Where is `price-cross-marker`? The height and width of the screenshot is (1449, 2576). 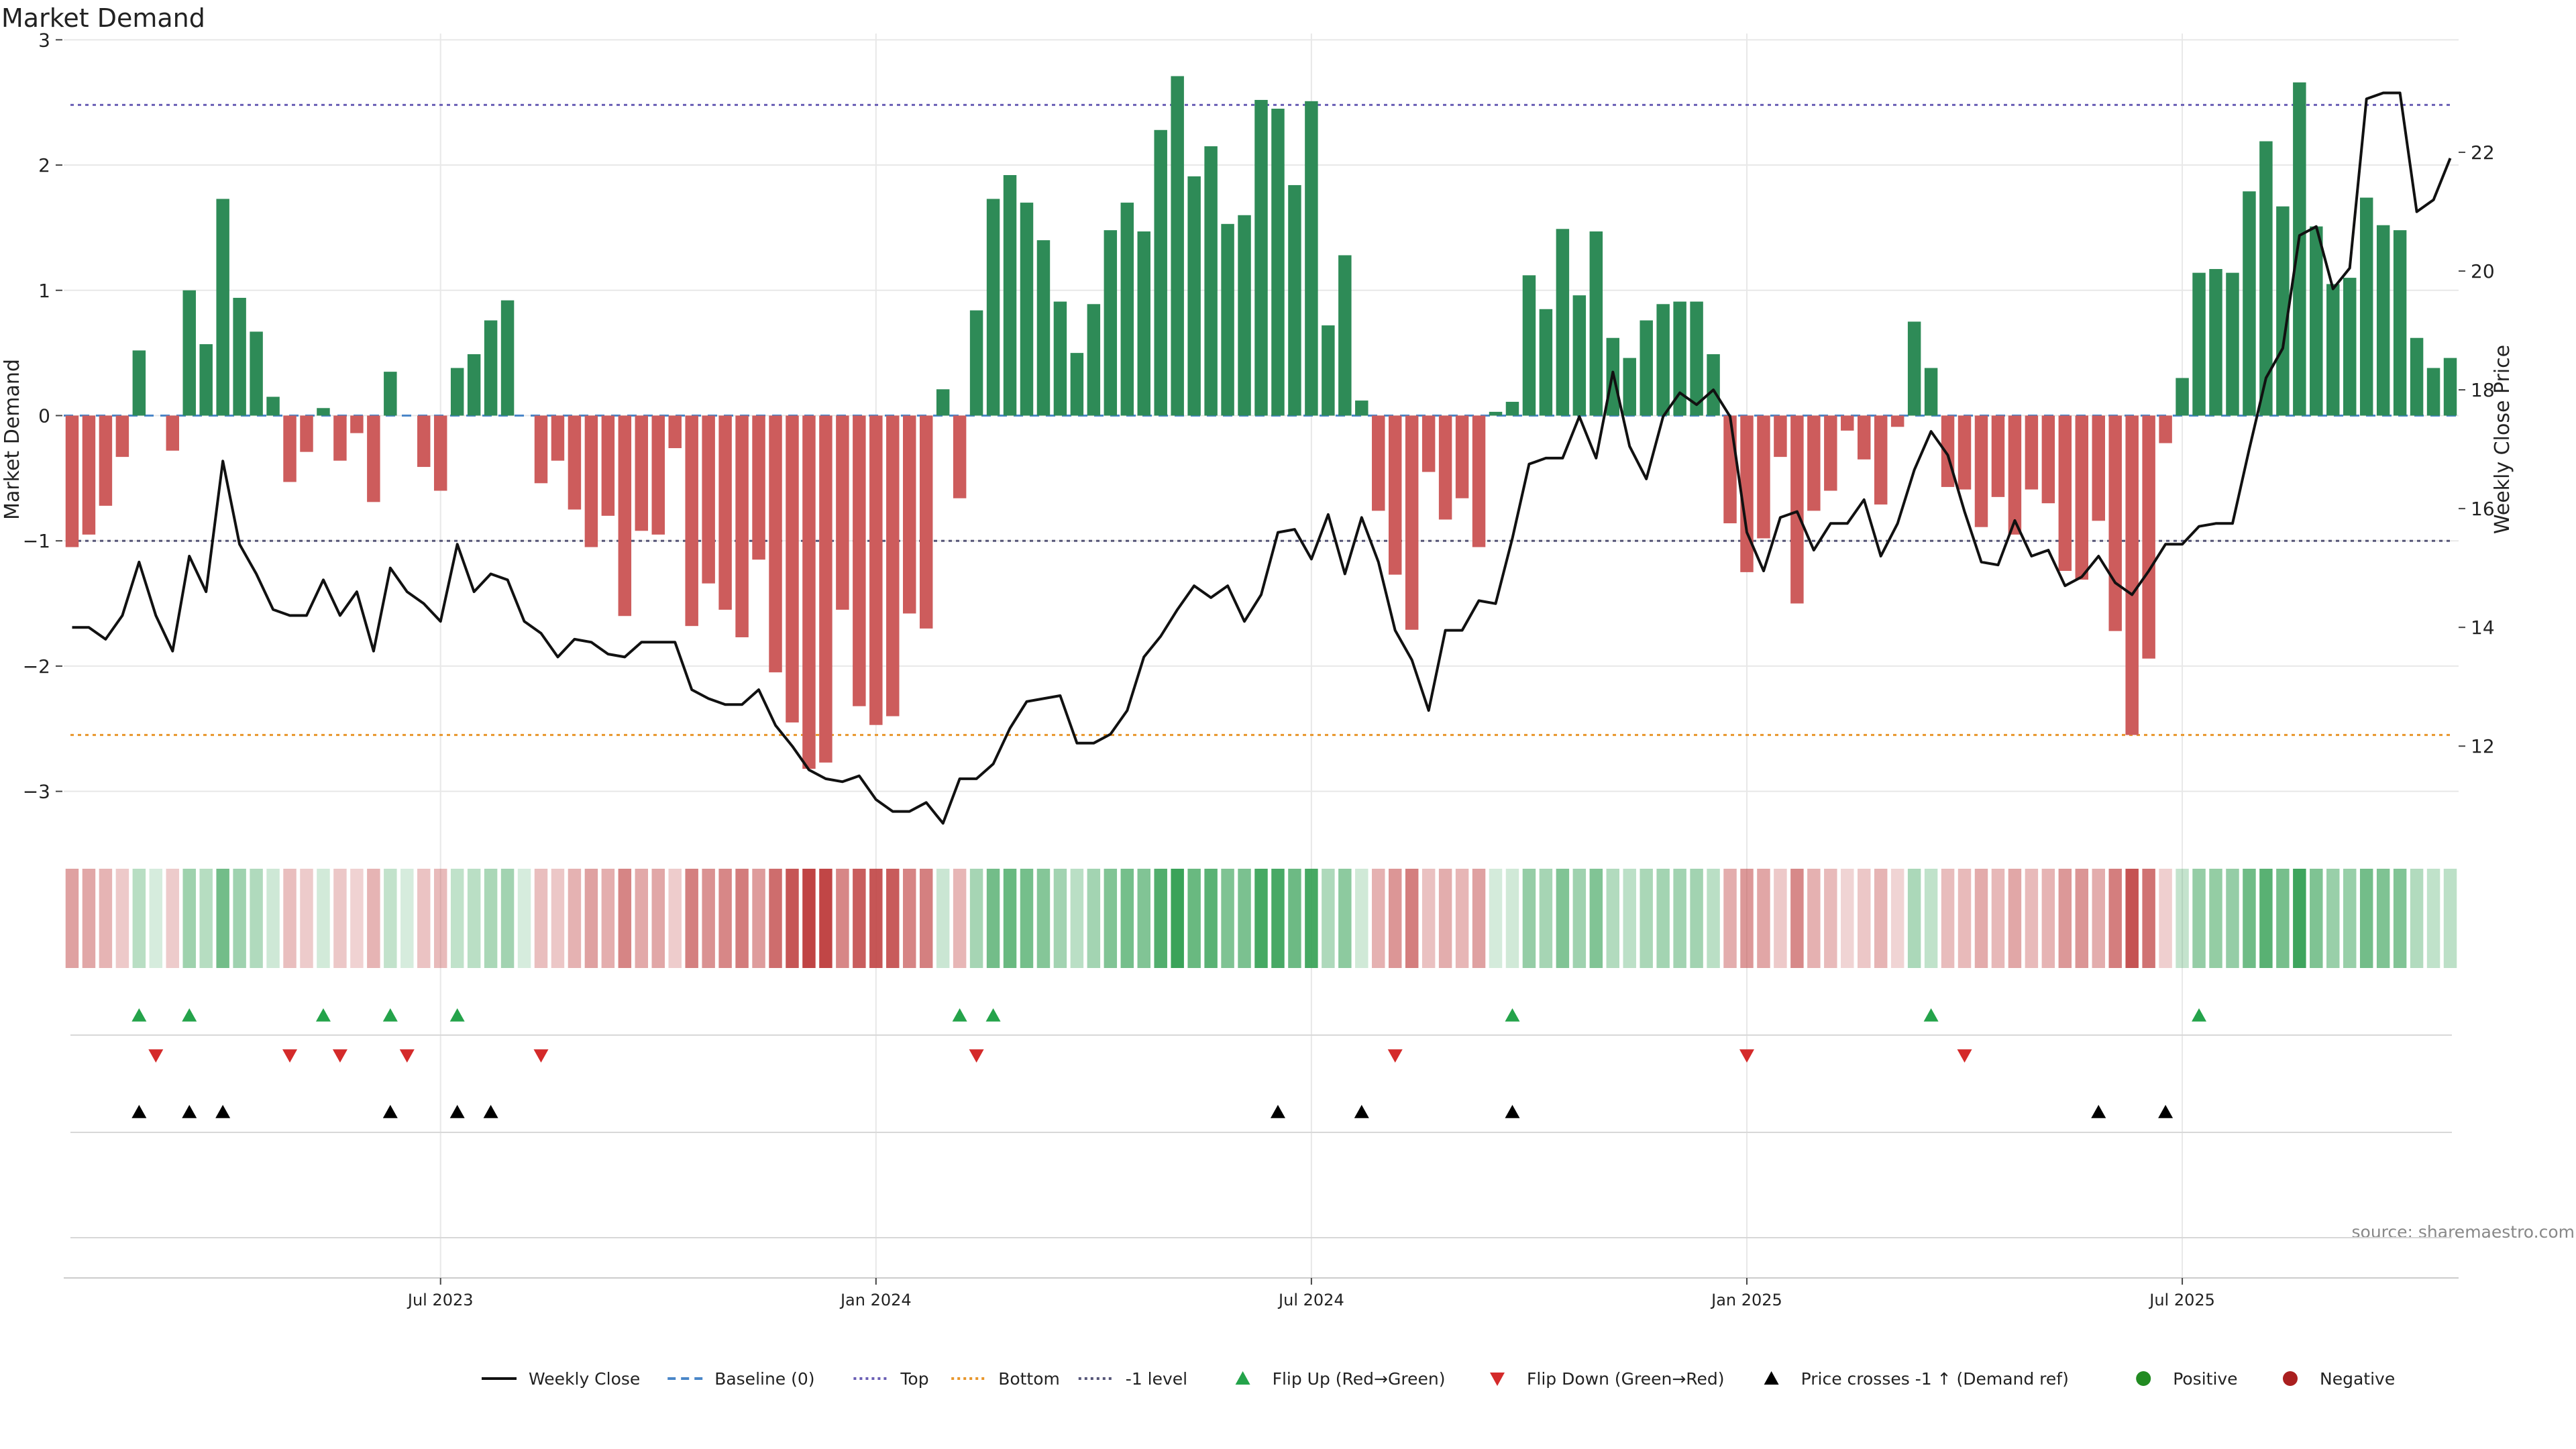
price-cross-marker is located at coordinates (1512, 1111).